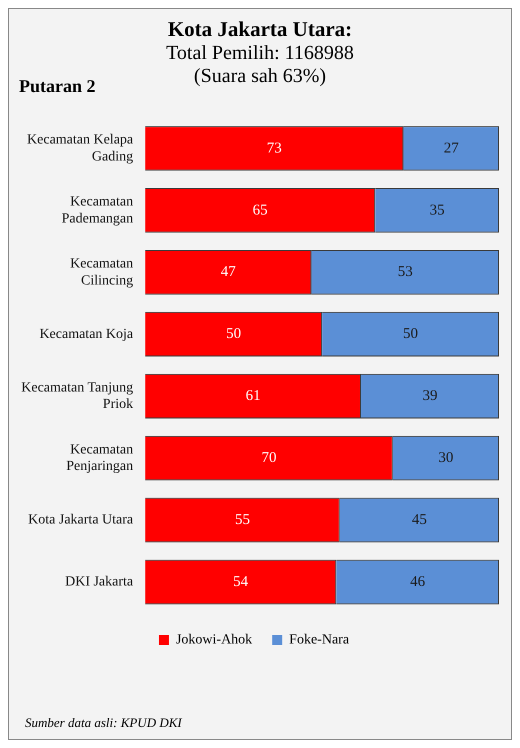 The width and height of the screenshot is (520, 748). I want to click on y-tick-label: Kecamatan Penjaringan, so click(100, 458).